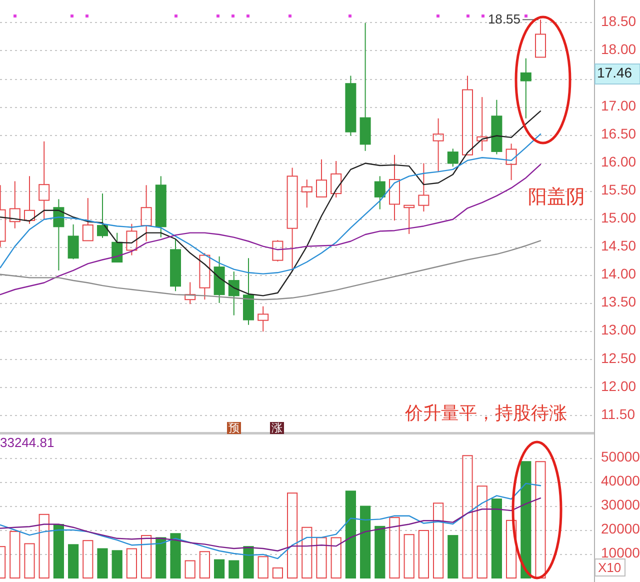 Image resolution: width=640 pixels, height=582 pixels. Describe the element at coordinates (618, 414) in the screenshot. I see `y-tick-label: 11.50` at that location.